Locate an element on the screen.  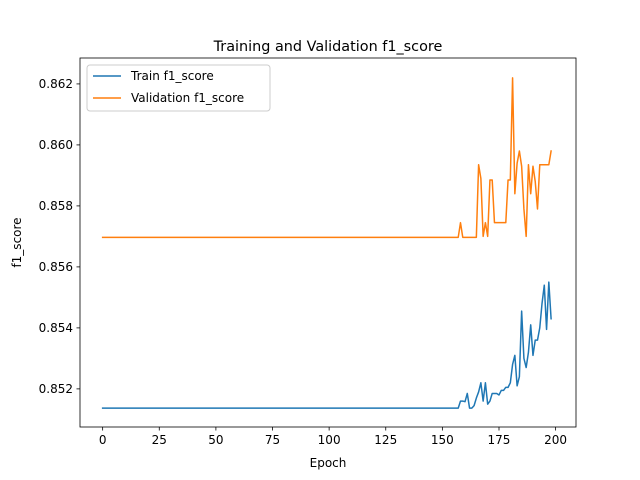
x-tick-label: 175 is located at coordinates (499, 440).